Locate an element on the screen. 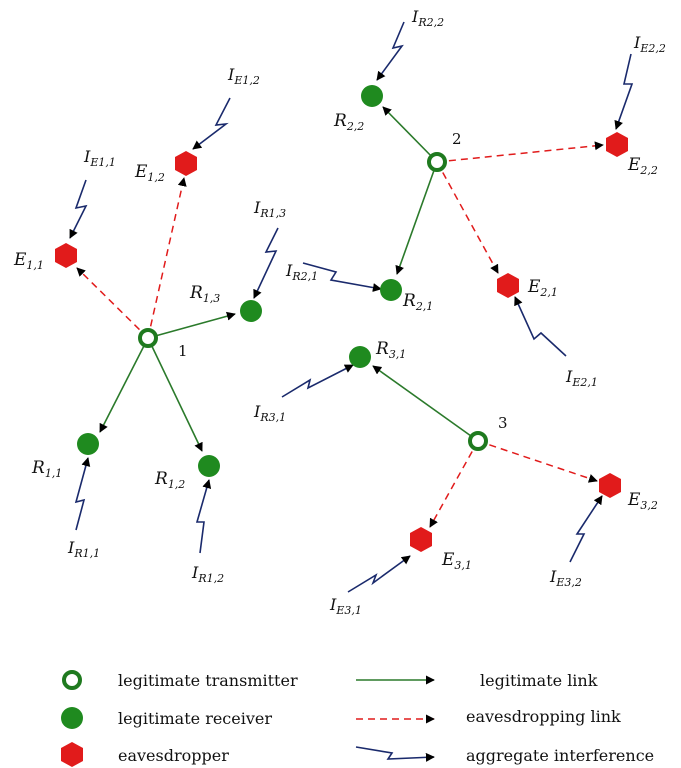 This screenshot has height=768, width=681. interference-arrow-r11 is located at coordinates (82, 494).